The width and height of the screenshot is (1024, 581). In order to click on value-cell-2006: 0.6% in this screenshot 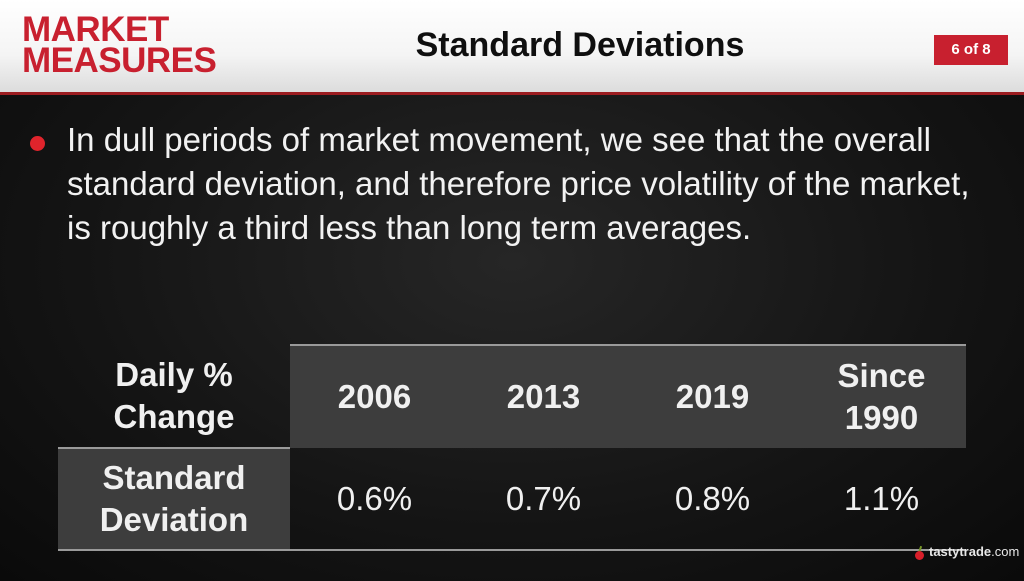, I will do `click(374, 499)`.